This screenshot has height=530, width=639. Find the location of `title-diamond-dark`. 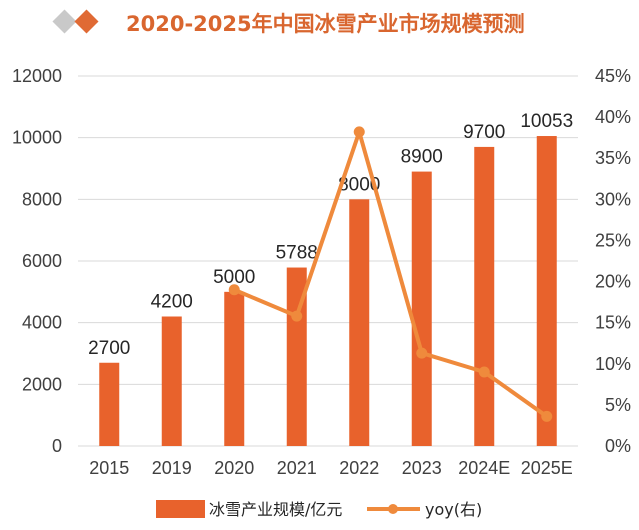

title-diamond-dark is located at coordinates (86, 21).